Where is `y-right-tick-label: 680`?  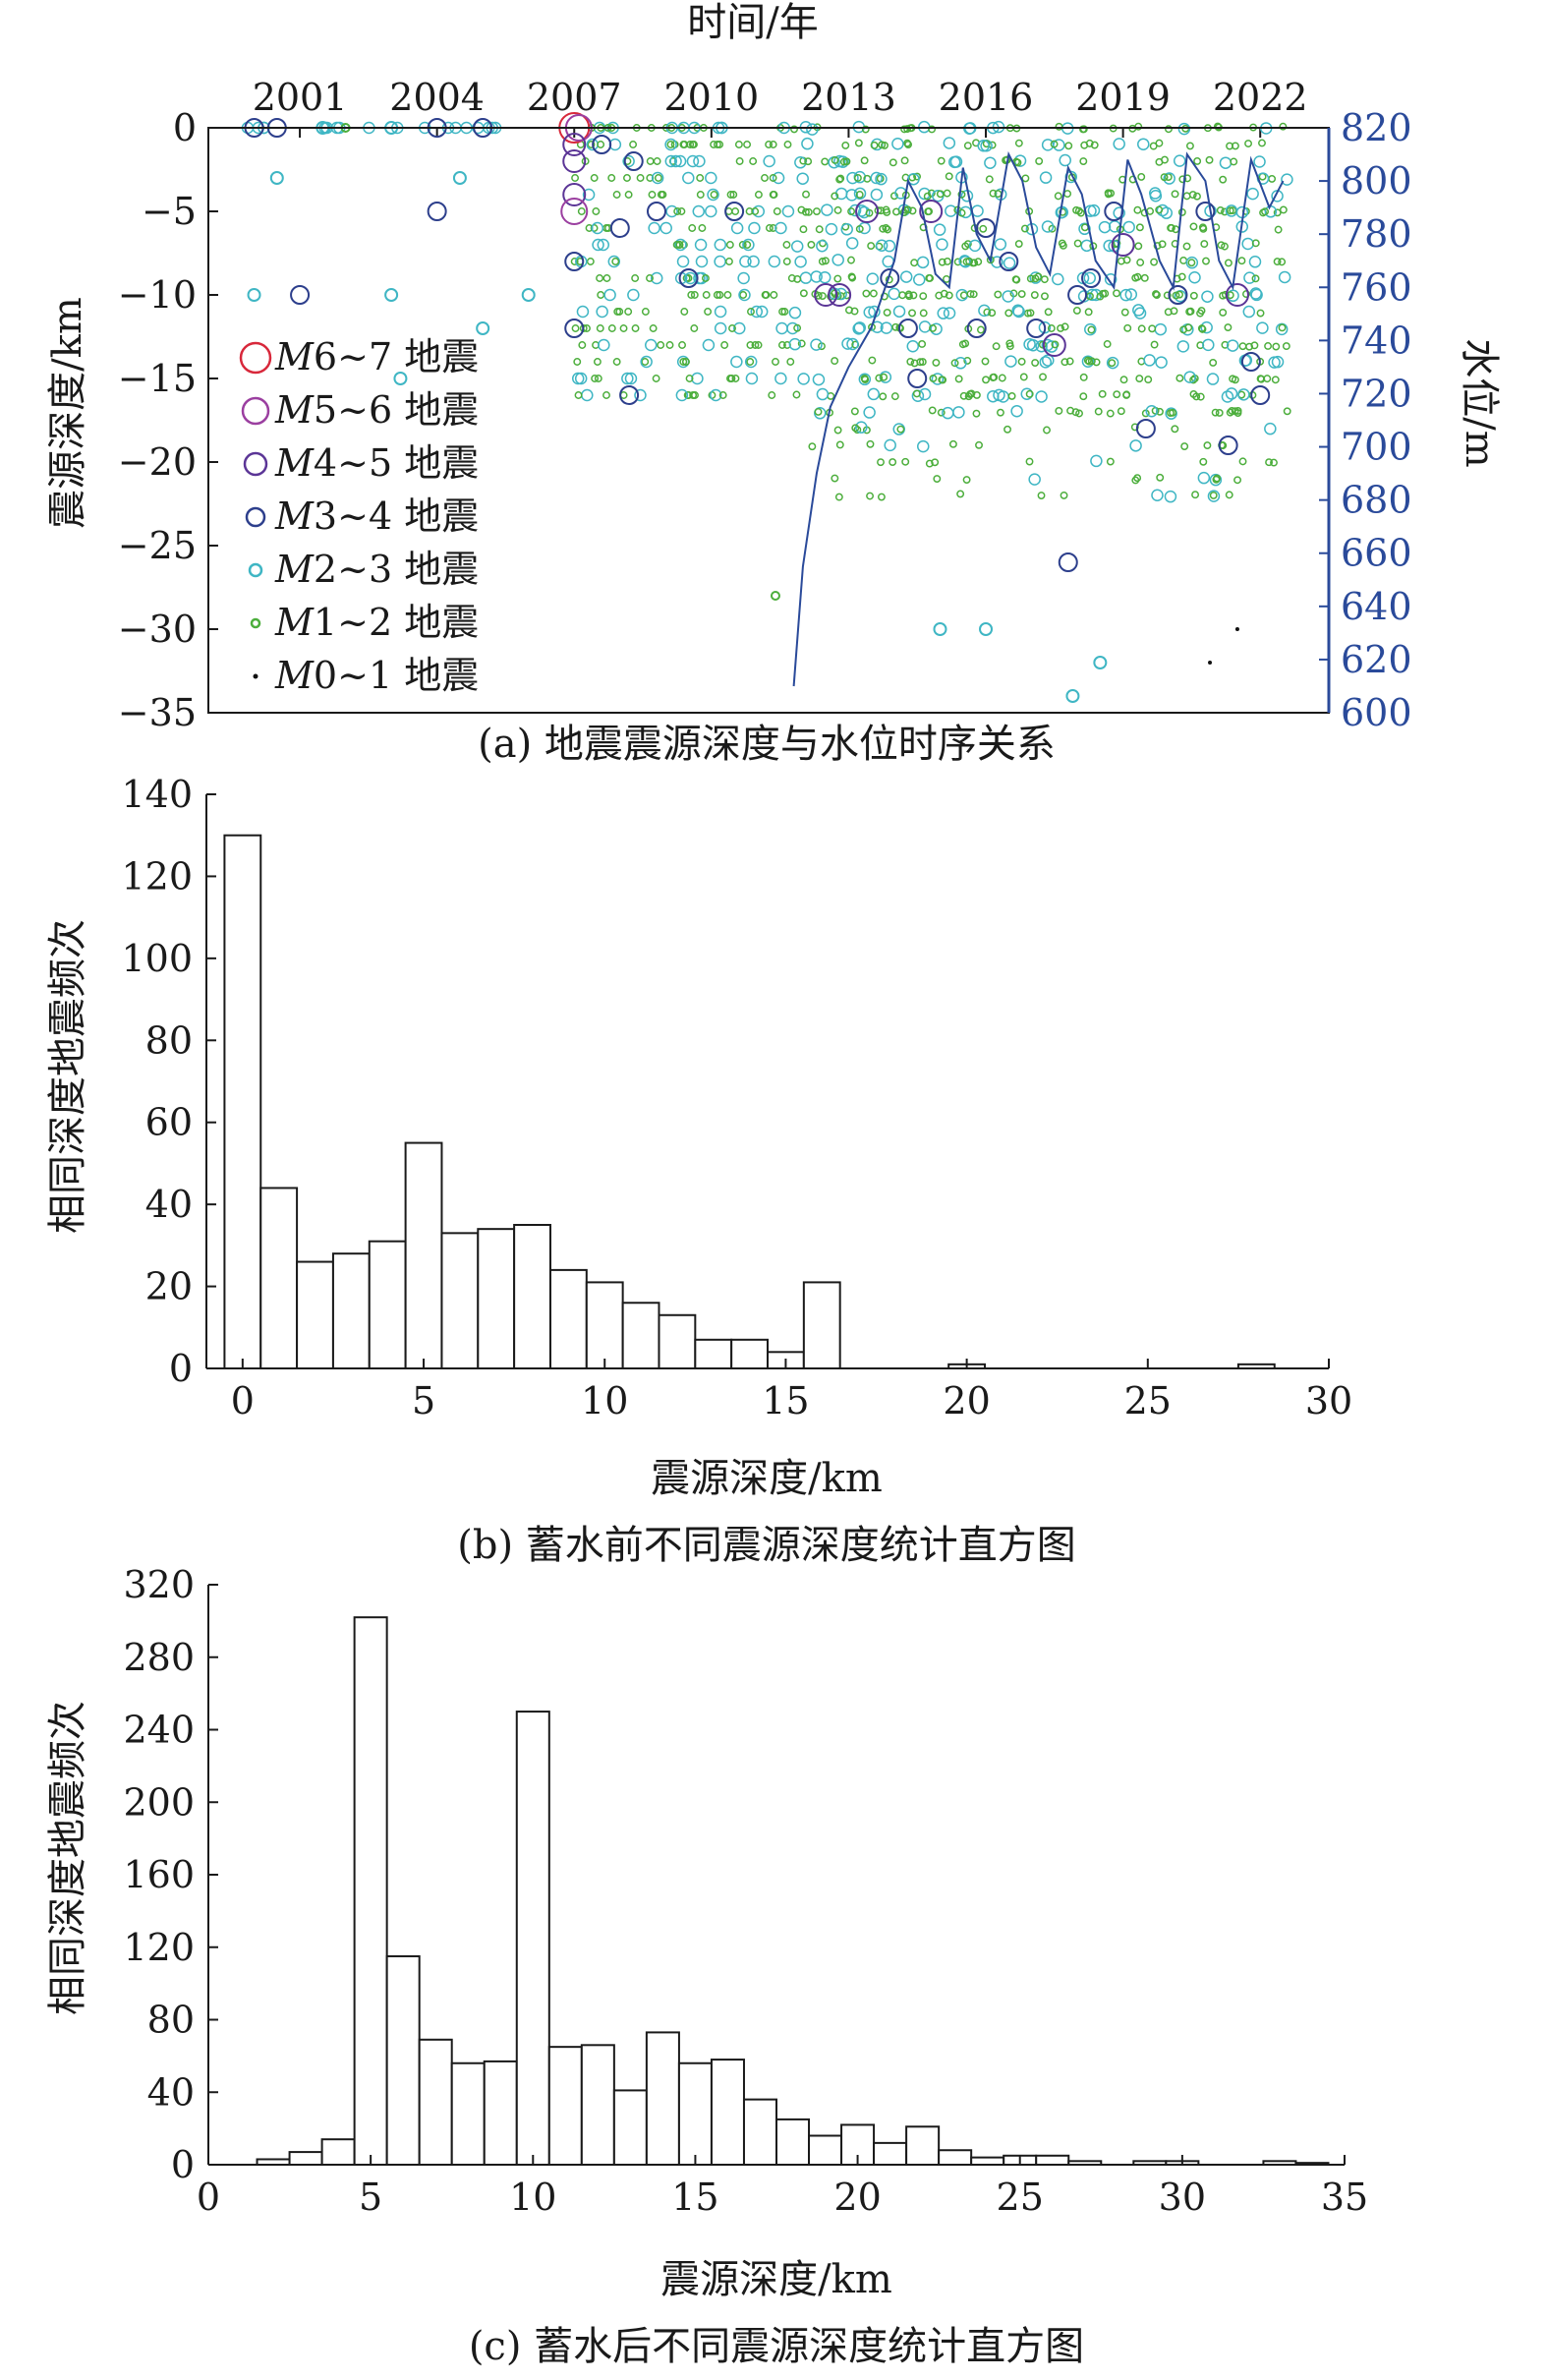 y-right-tick-label: 680 is located at coordinates (1376, 500).